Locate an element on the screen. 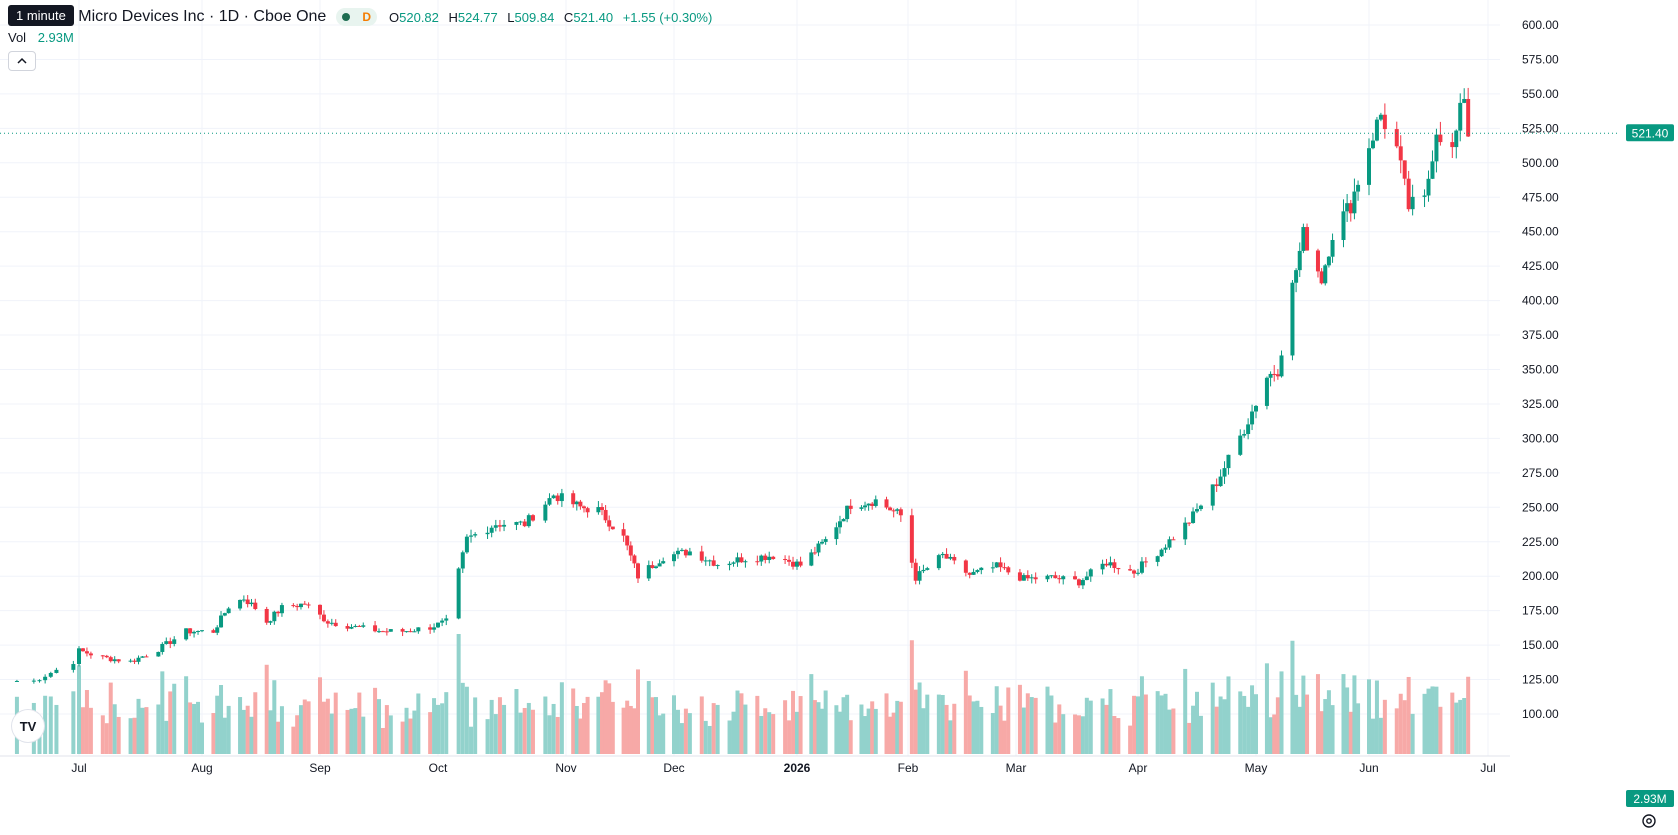 Image resolution: width=1678 pixels, height=835 pixels. volume-label: Vol is located at coordinates (17, 37).